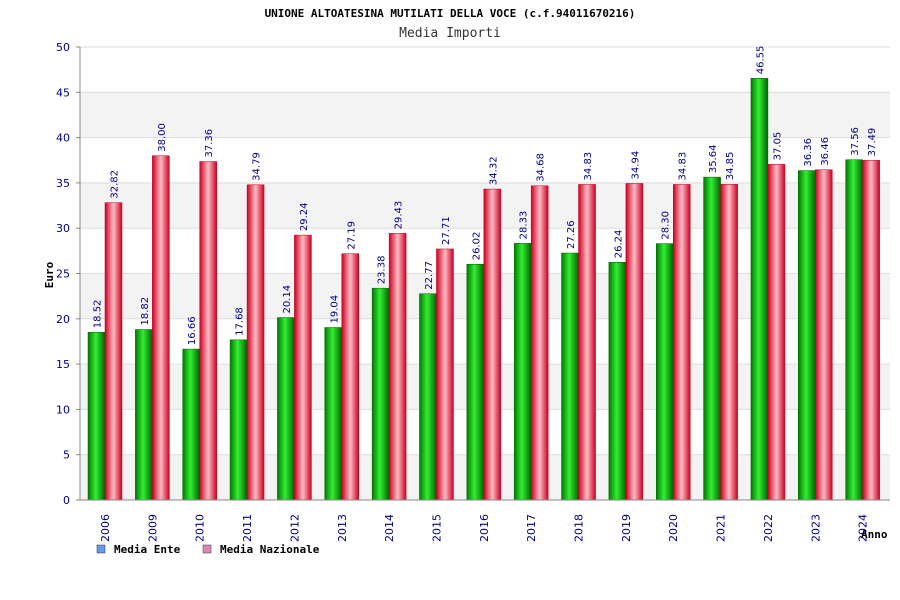  I want to click on data-label-media-nazionale: 29.24, so click(304, 216).